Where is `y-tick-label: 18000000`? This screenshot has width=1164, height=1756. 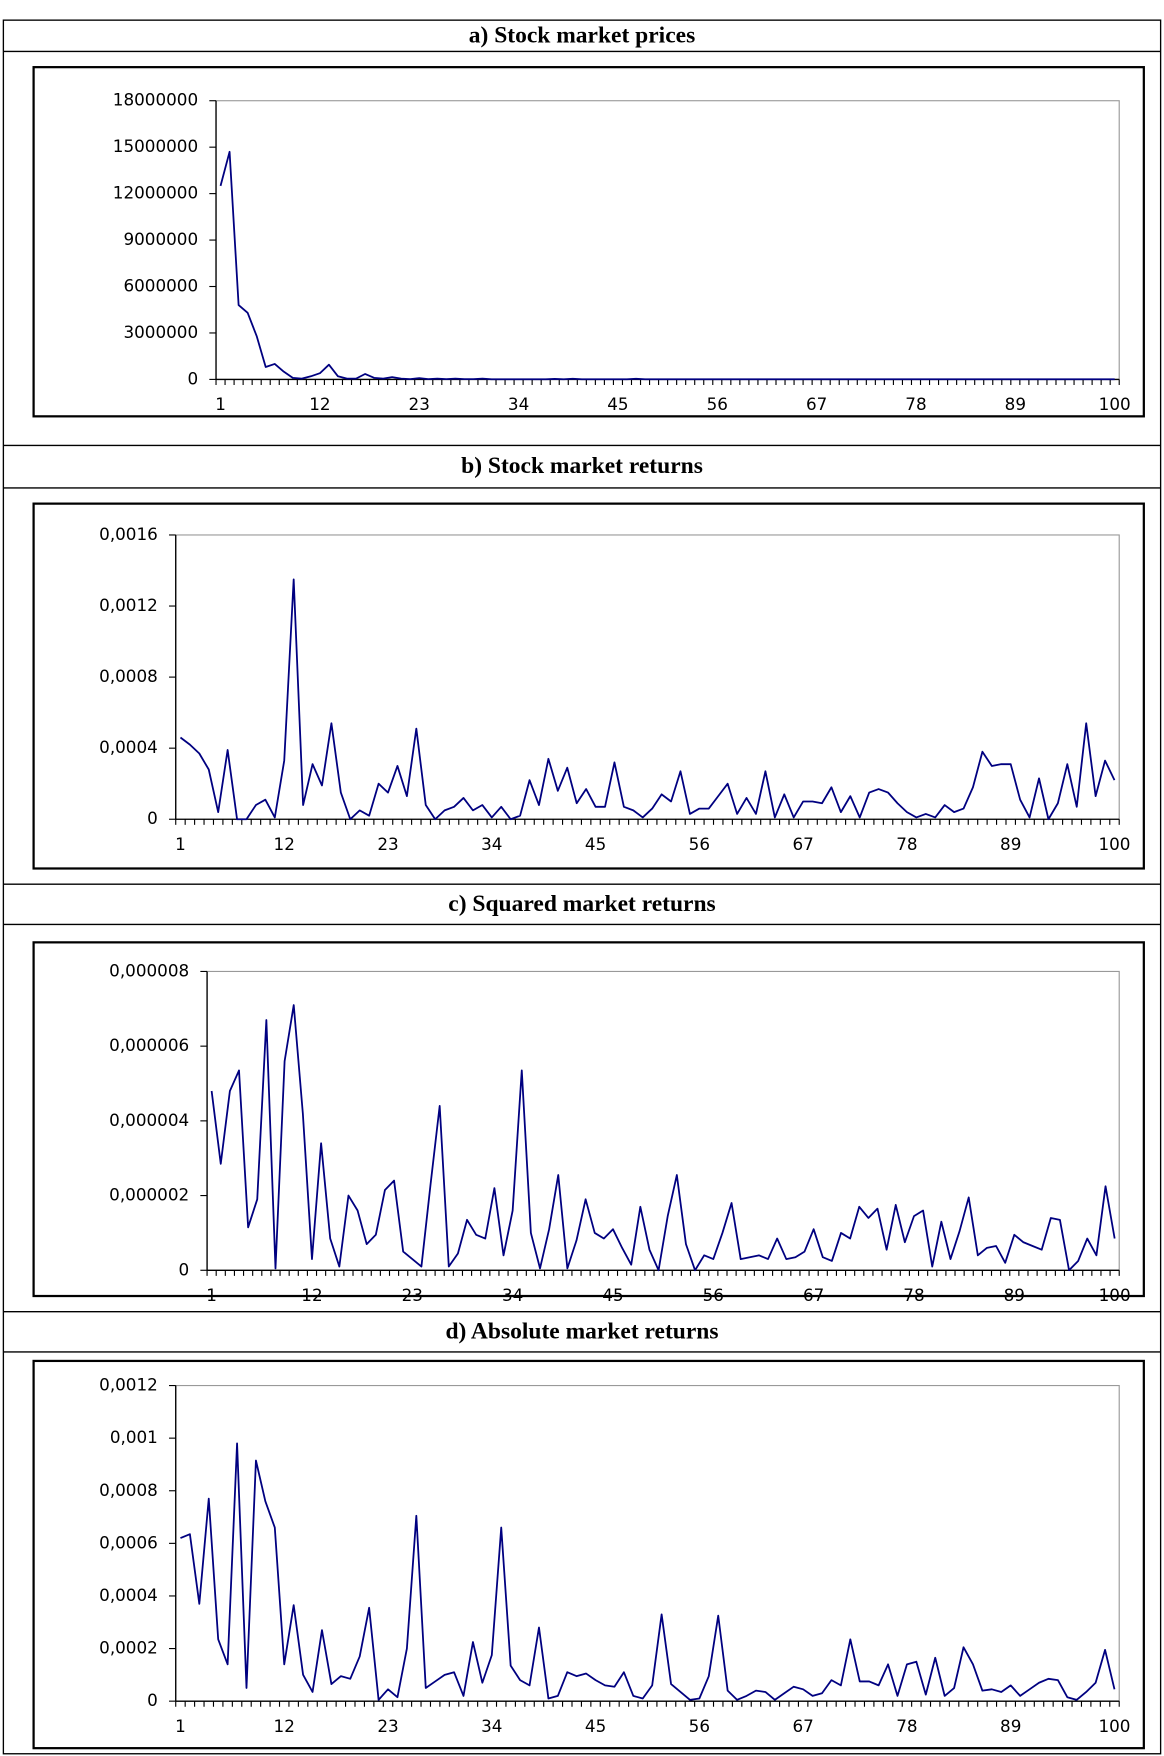 y-tick-label: 18000000 is located at coordinates (155, 100).